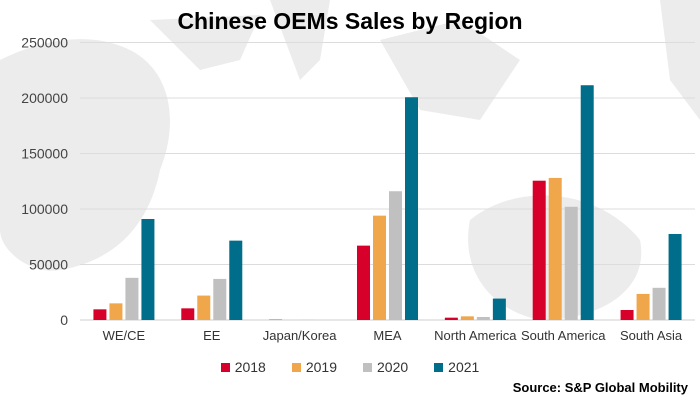 Image resolution: width=700 pixels, height=412 pixels. Describe the element at coordinates (100, 314) in the screenshot. I see `bar-2018-we-ce` at that location.